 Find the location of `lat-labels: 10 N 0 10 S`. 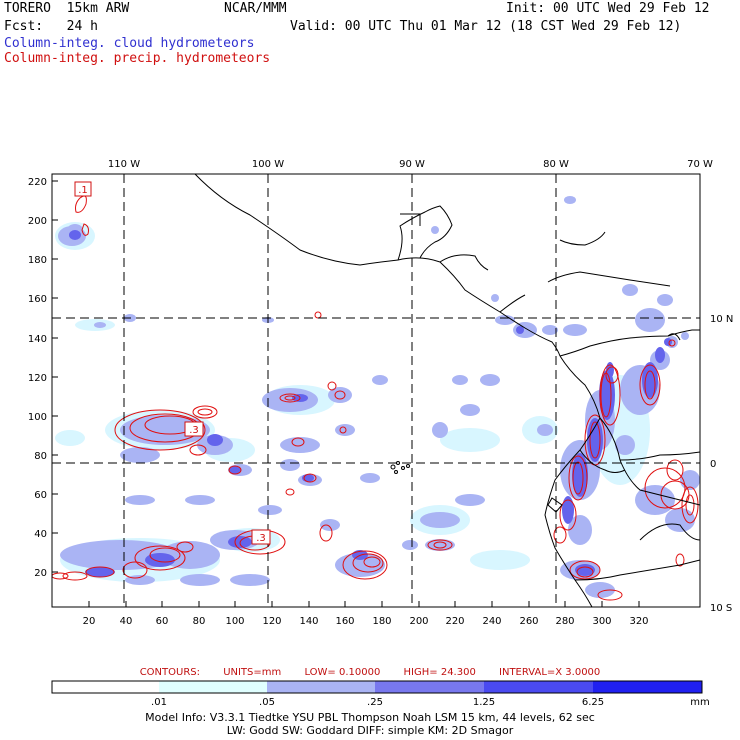

lat-labels: 10 N 0 10 S is located at coordinates (721, 464).